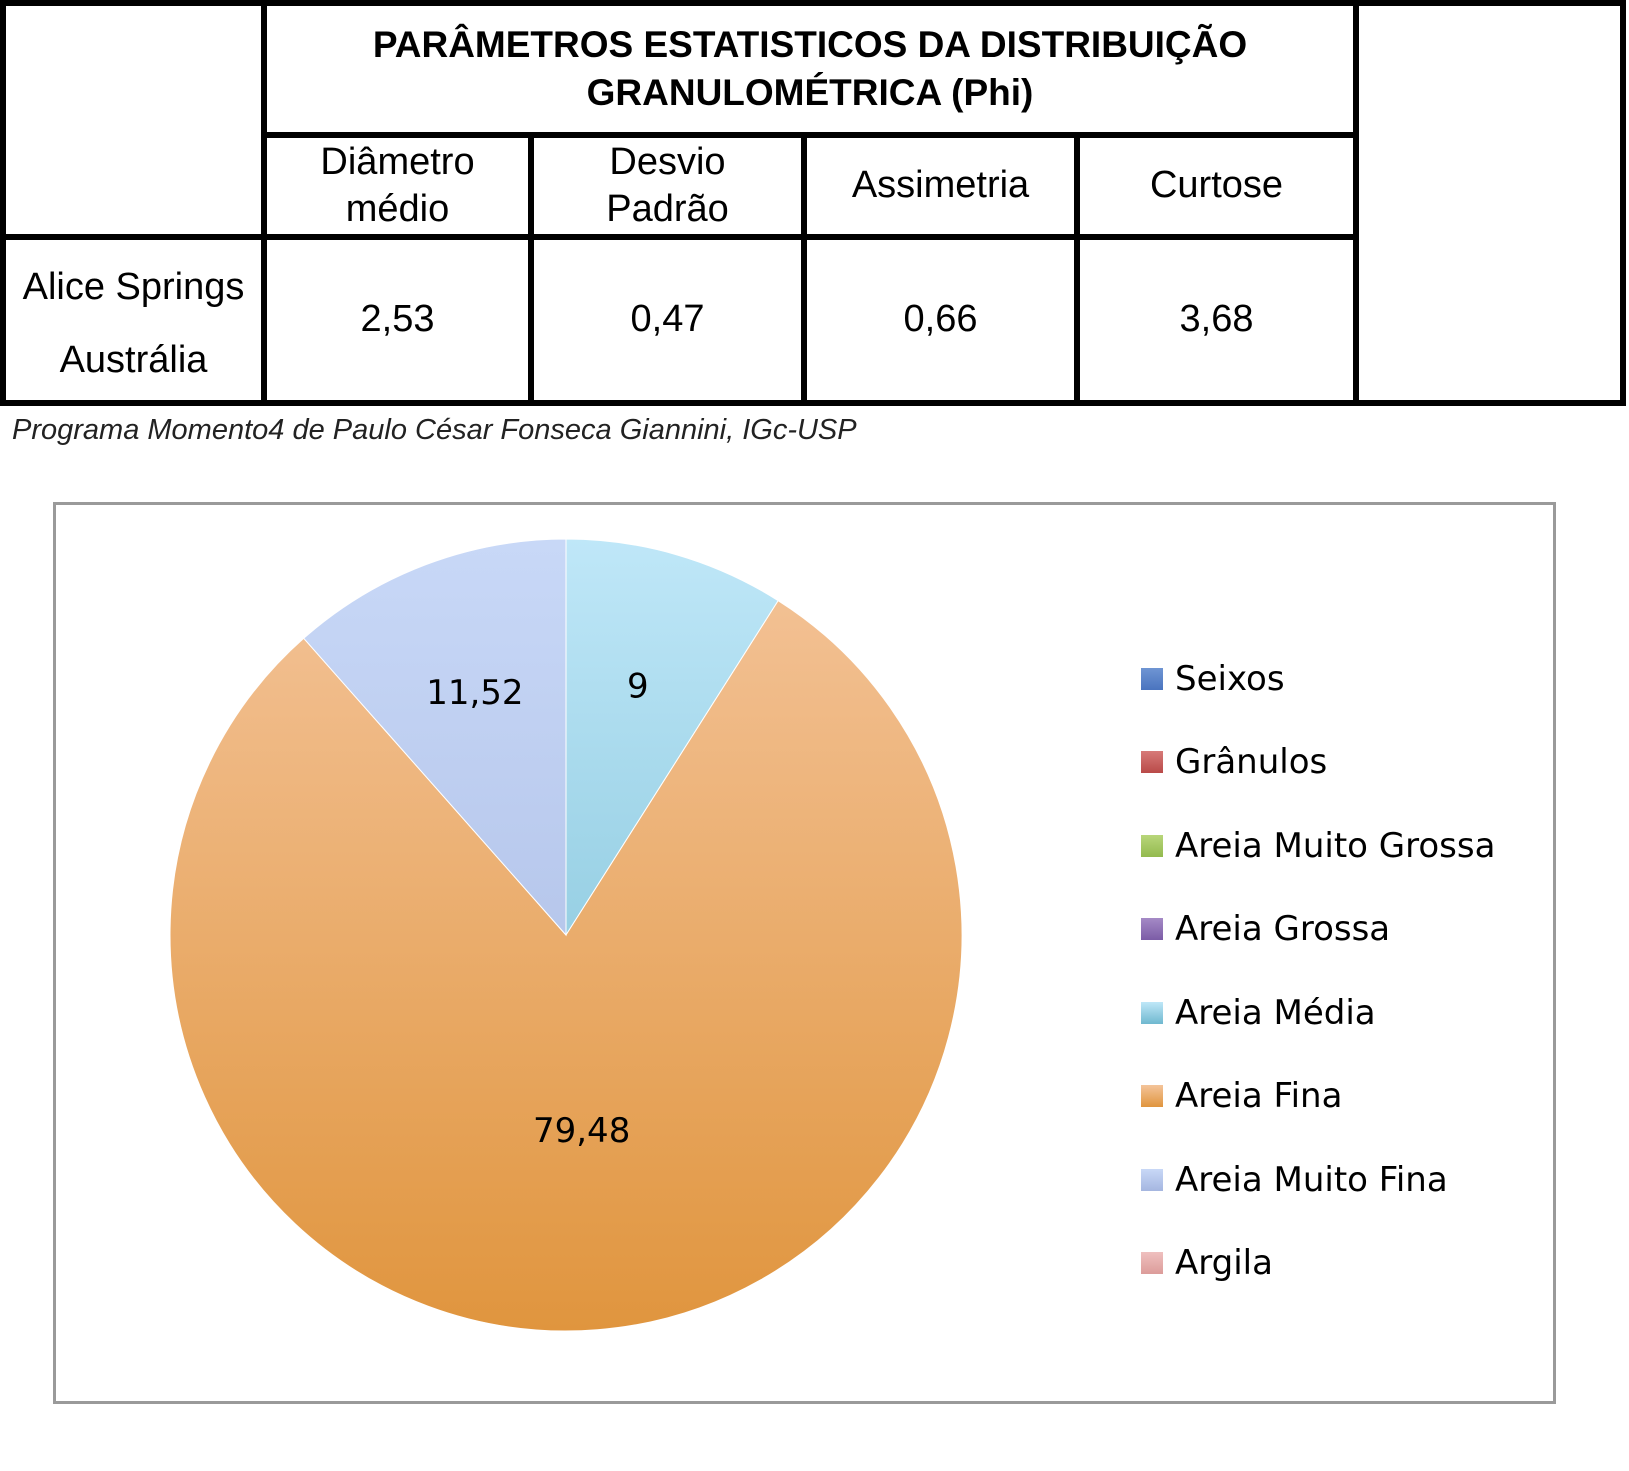 This screenshot has width=1629, height=1471. Describe the element at coordinates (1259, 1096) in the screenshot. I see `legend-label: Areia Fina` at that location.